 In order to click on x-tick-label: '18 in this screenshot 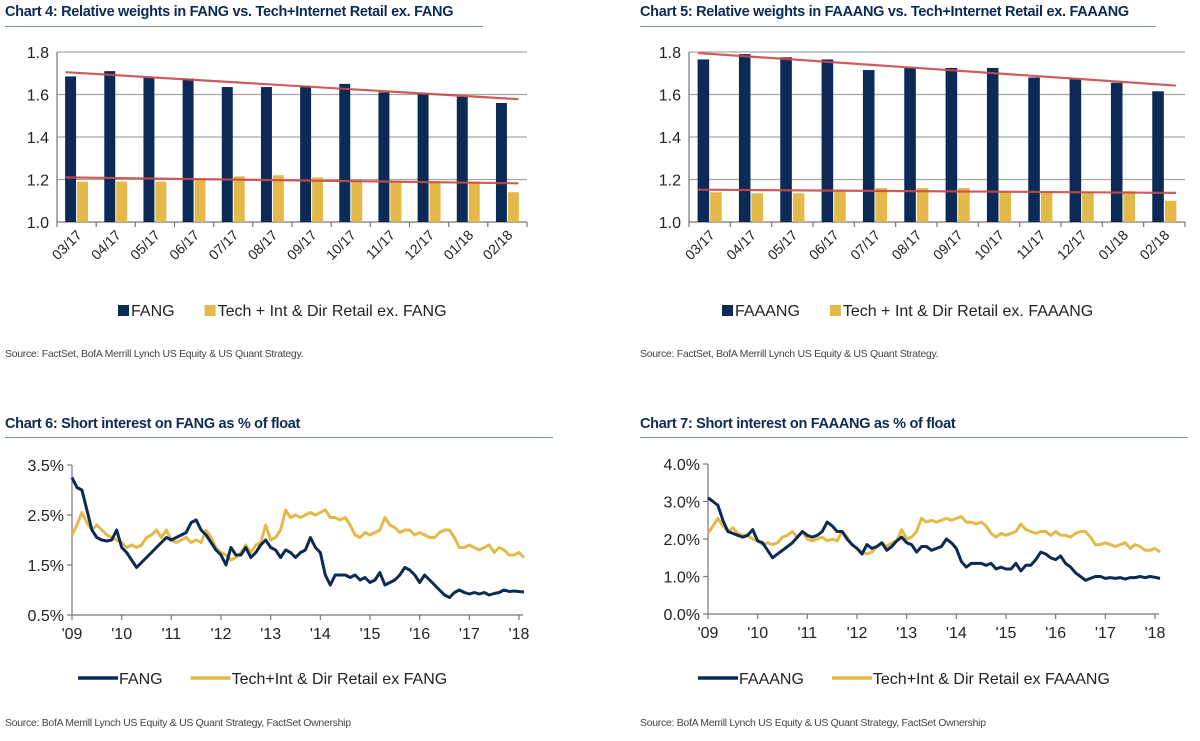, I will do `click(519, 634)`.